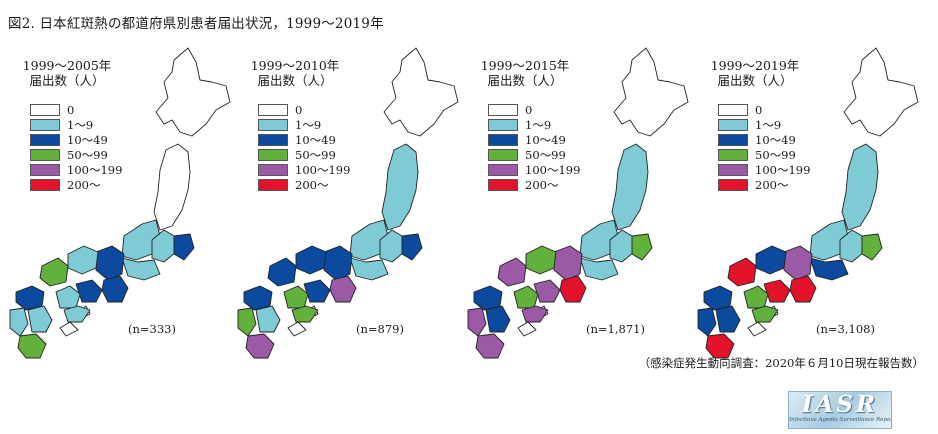 The image size is (938, 434). Describe the element at coordinates (84, 184) in the screenshot. I see `legend-label: 200〜` at that location.